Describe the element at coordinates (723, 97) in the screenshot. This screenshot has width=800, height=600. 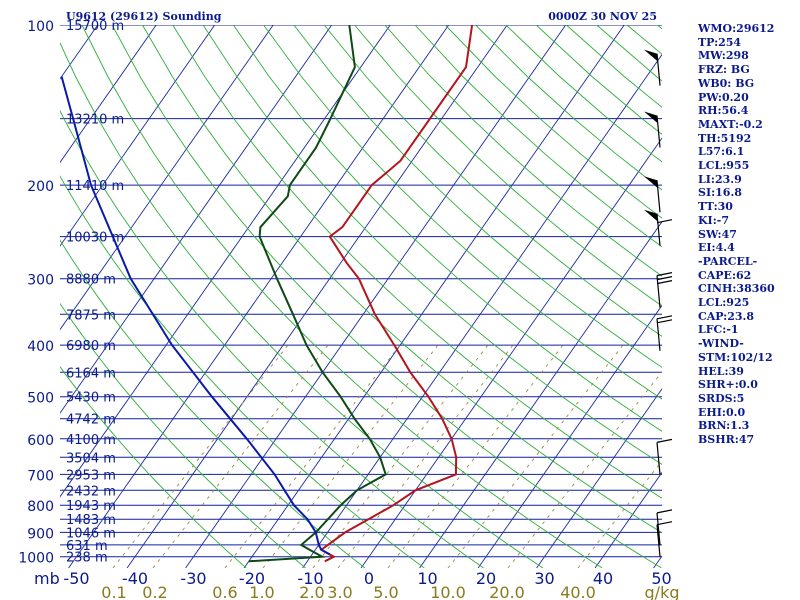
I see `sounding-index-item: PW:0.20` at that location.